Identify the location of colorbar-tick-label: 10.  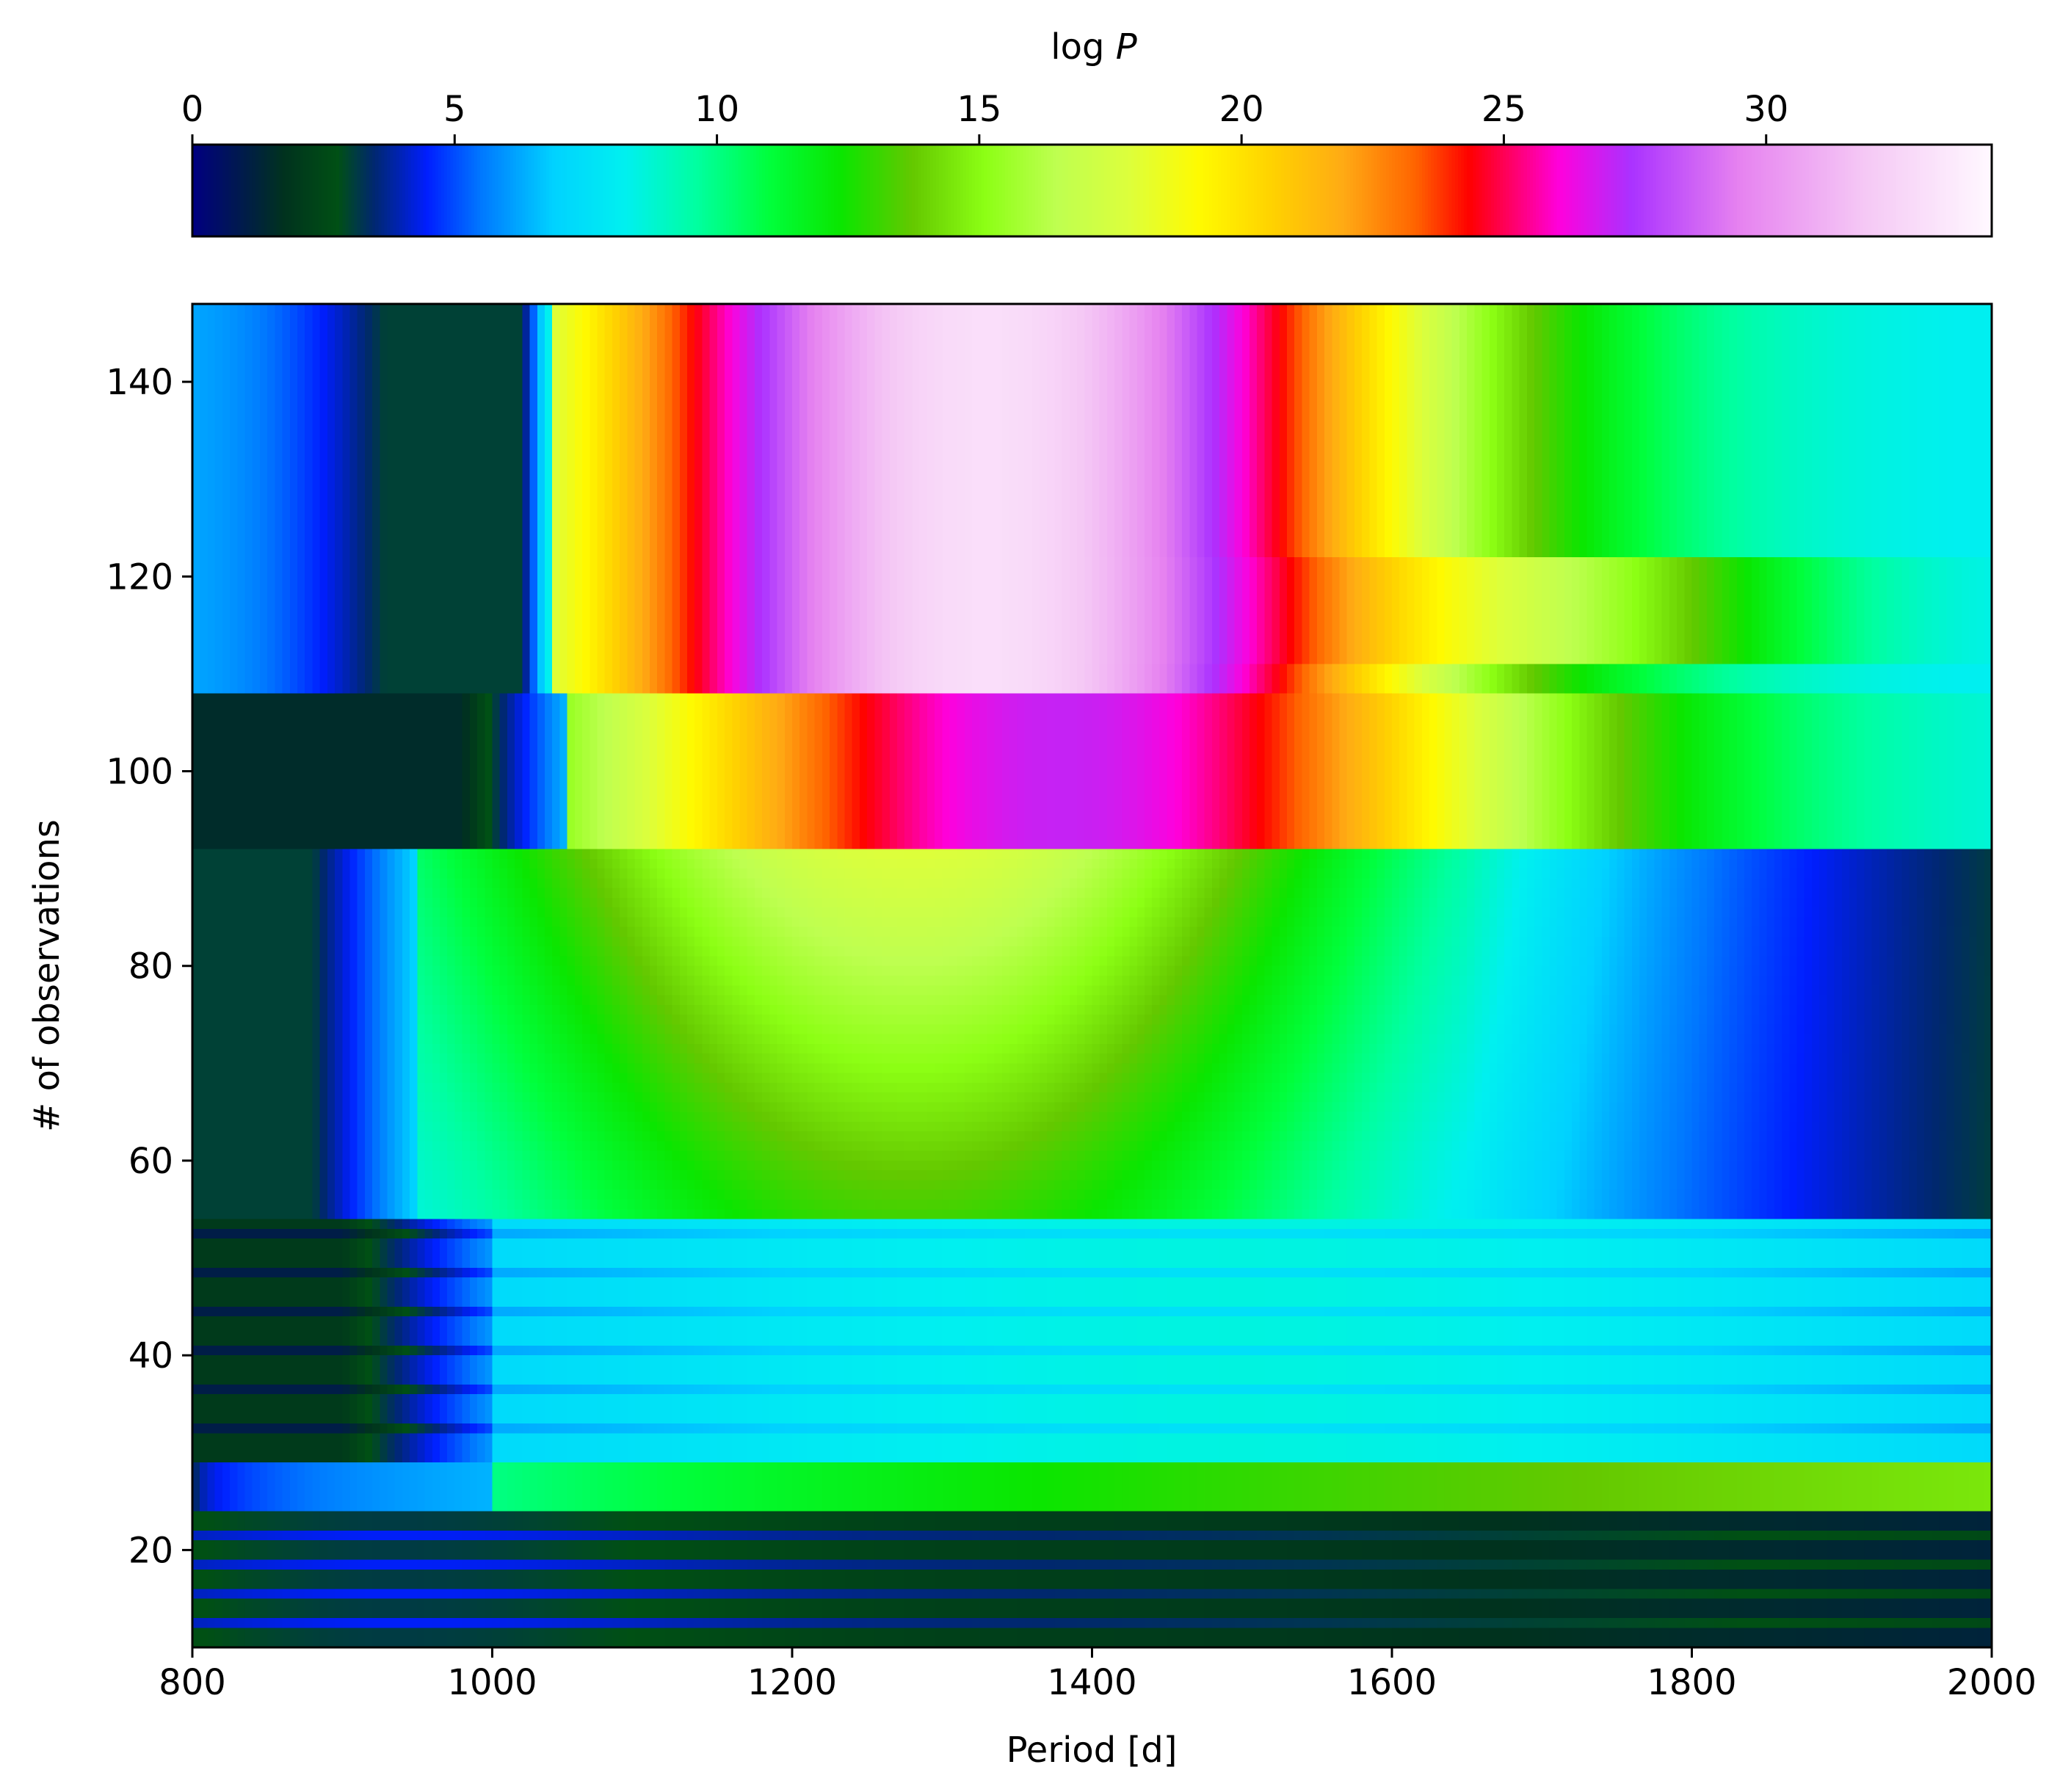
(716, 110).